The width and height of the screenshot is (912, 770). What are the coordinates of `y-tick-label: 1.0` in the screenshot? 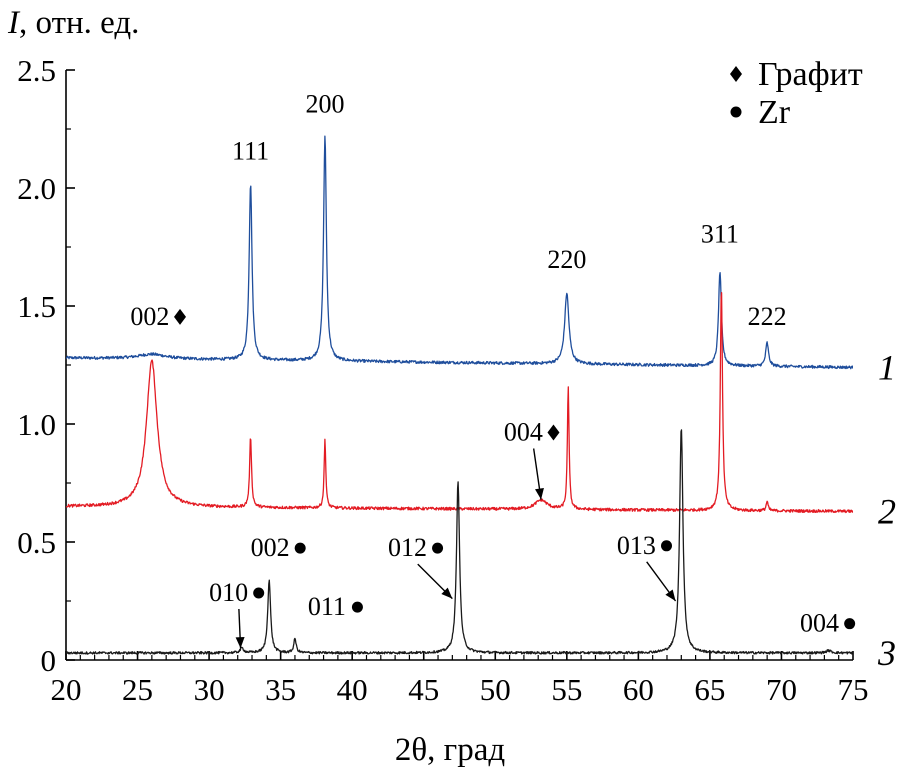 It's located at (36, 424).